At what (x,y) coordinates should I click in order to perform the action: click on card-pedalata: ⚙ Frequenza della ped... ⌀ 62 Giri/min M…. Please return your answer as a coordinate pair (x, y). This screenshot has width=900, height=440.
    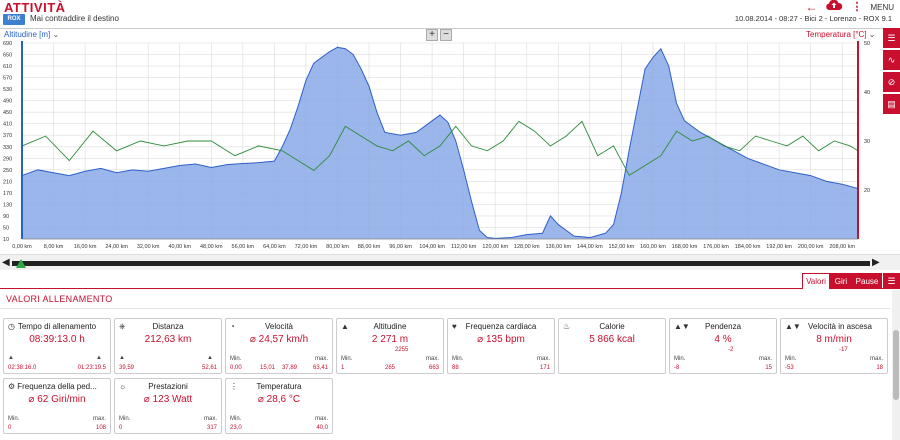
    Looking at the image, I should click on (57, 406).